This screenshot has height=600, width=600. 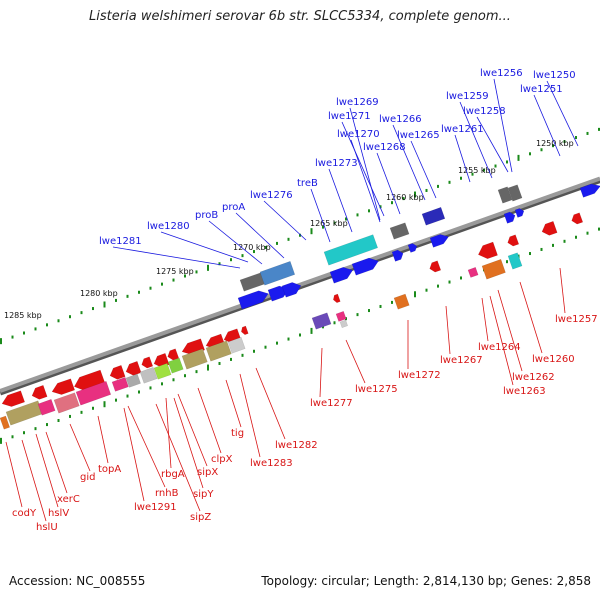 I want to click on gene-label-topa: topA, so click(x=109, y=469).